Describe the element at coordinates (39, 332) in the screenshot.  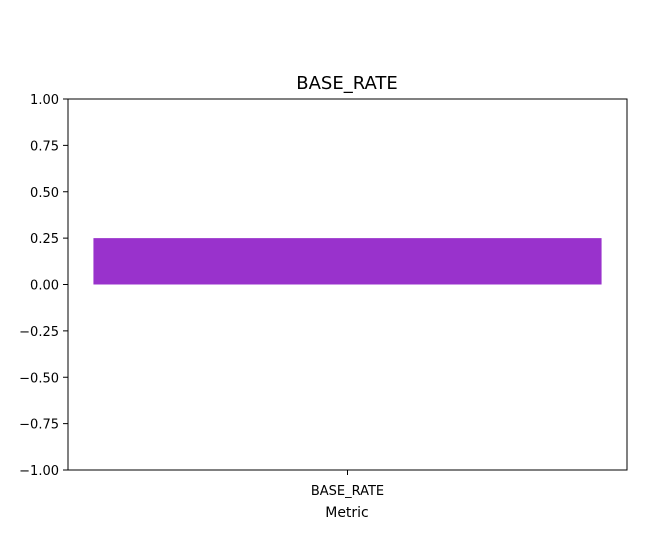
I see `y-tick-label: −0.25` at that location.